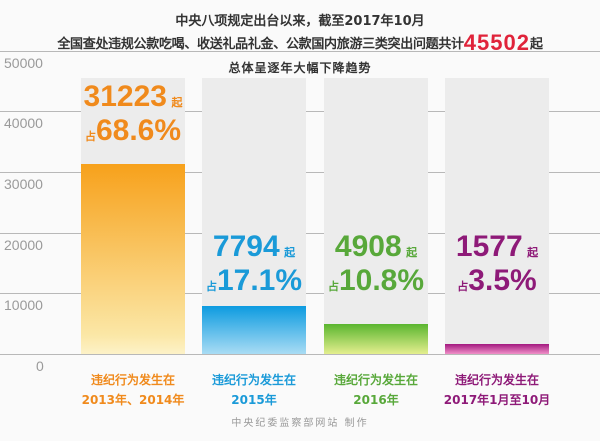 This screenshot has width=600, height=441. Describe the element at coordinates (23, 63) in the screenshot. I see `y-tick-label: 50000` at that location.